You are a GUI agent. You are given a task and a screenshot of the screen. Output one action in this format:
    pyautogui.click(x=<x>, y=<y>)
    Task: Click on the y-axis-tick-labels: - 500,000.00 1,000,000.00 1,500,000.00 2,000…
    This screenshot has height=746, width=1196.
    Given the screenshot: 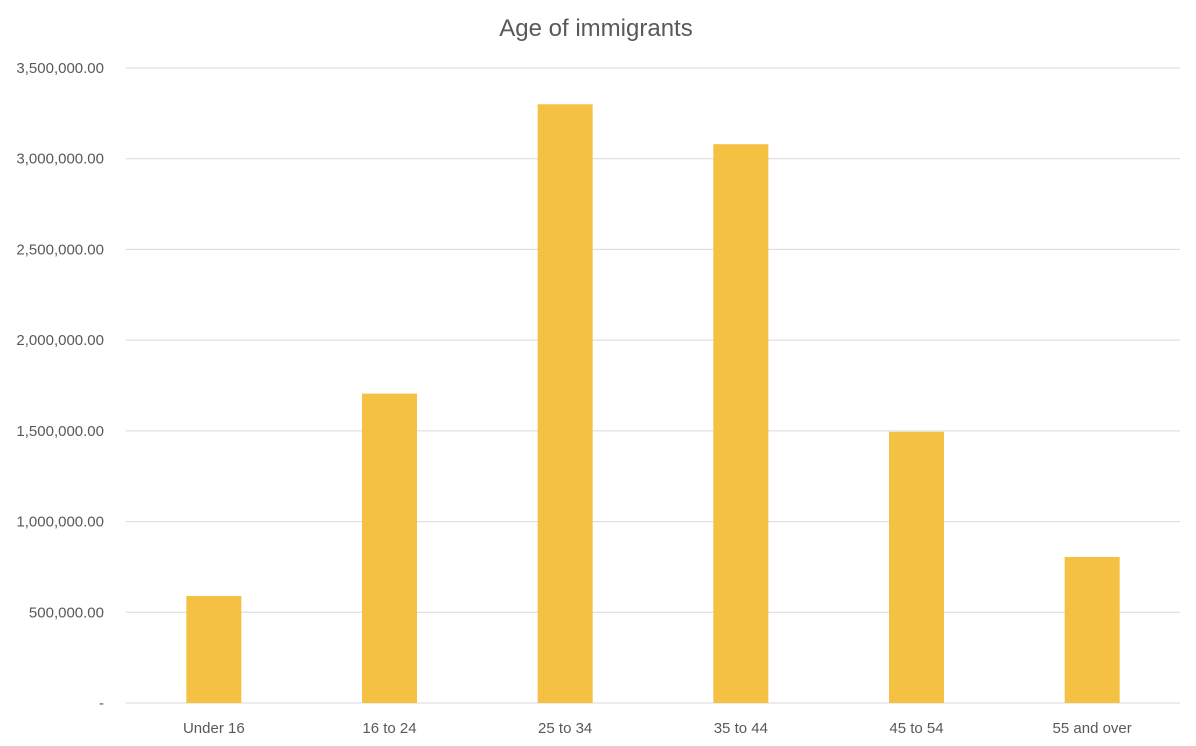 What is the action you would take?
    pyautogui.click(x=60, y=386)
    